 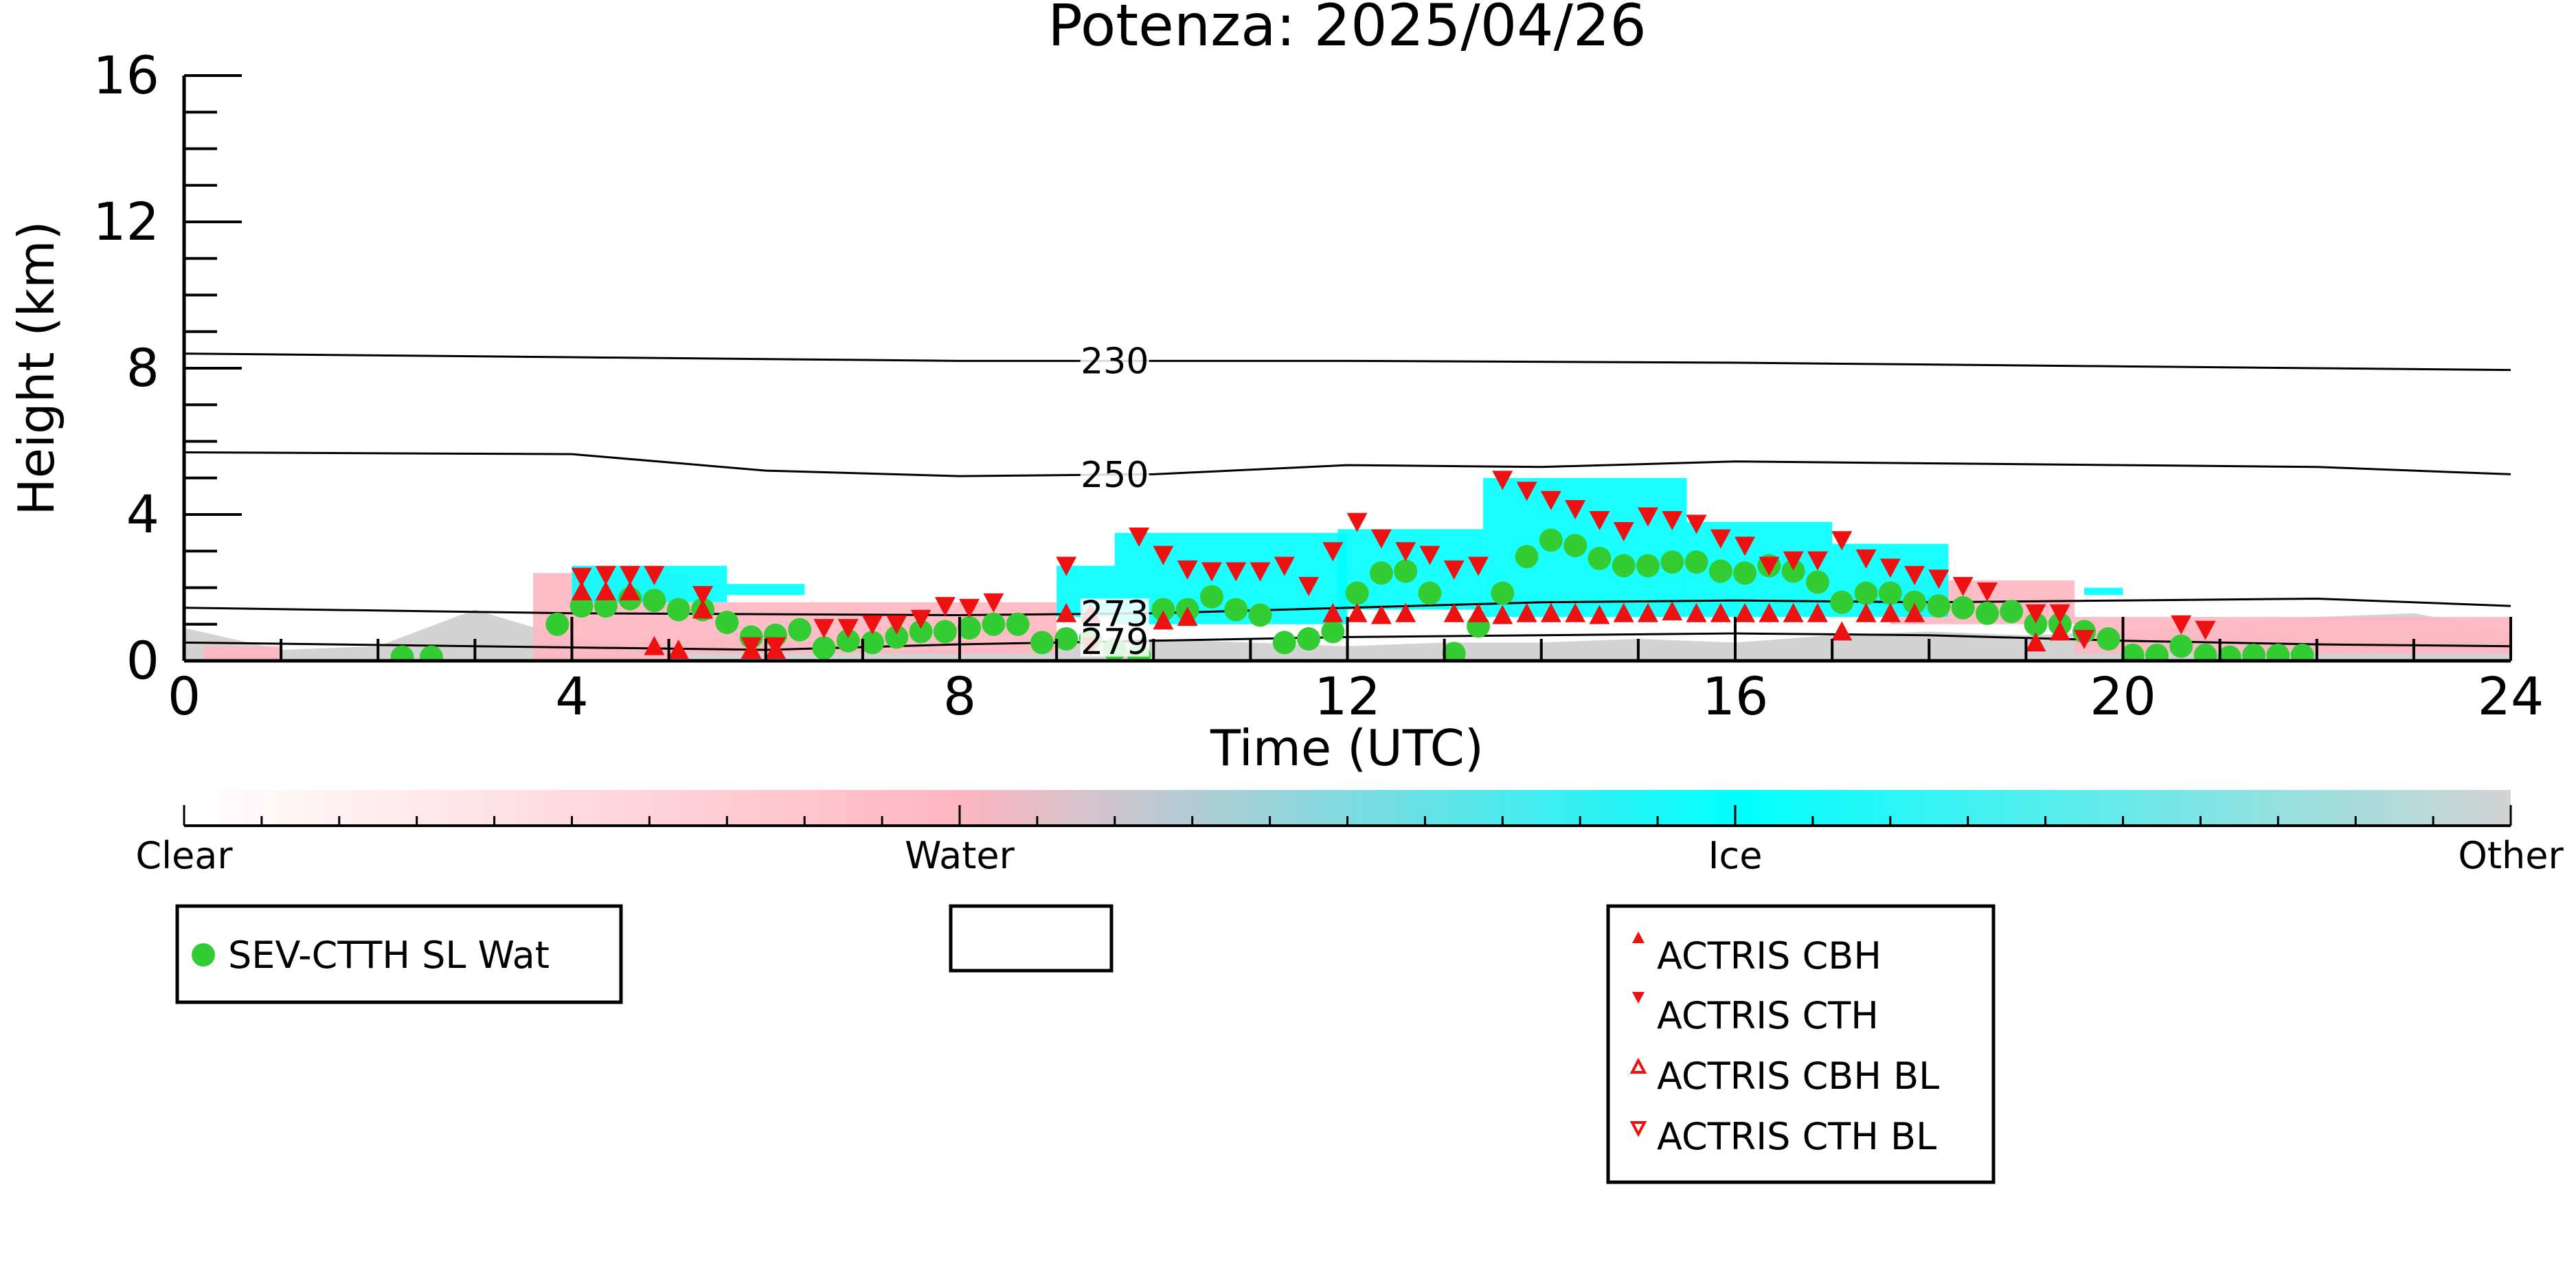 I want to click on x-axis-label: Time (UTC), so click(x=1347, y=748).